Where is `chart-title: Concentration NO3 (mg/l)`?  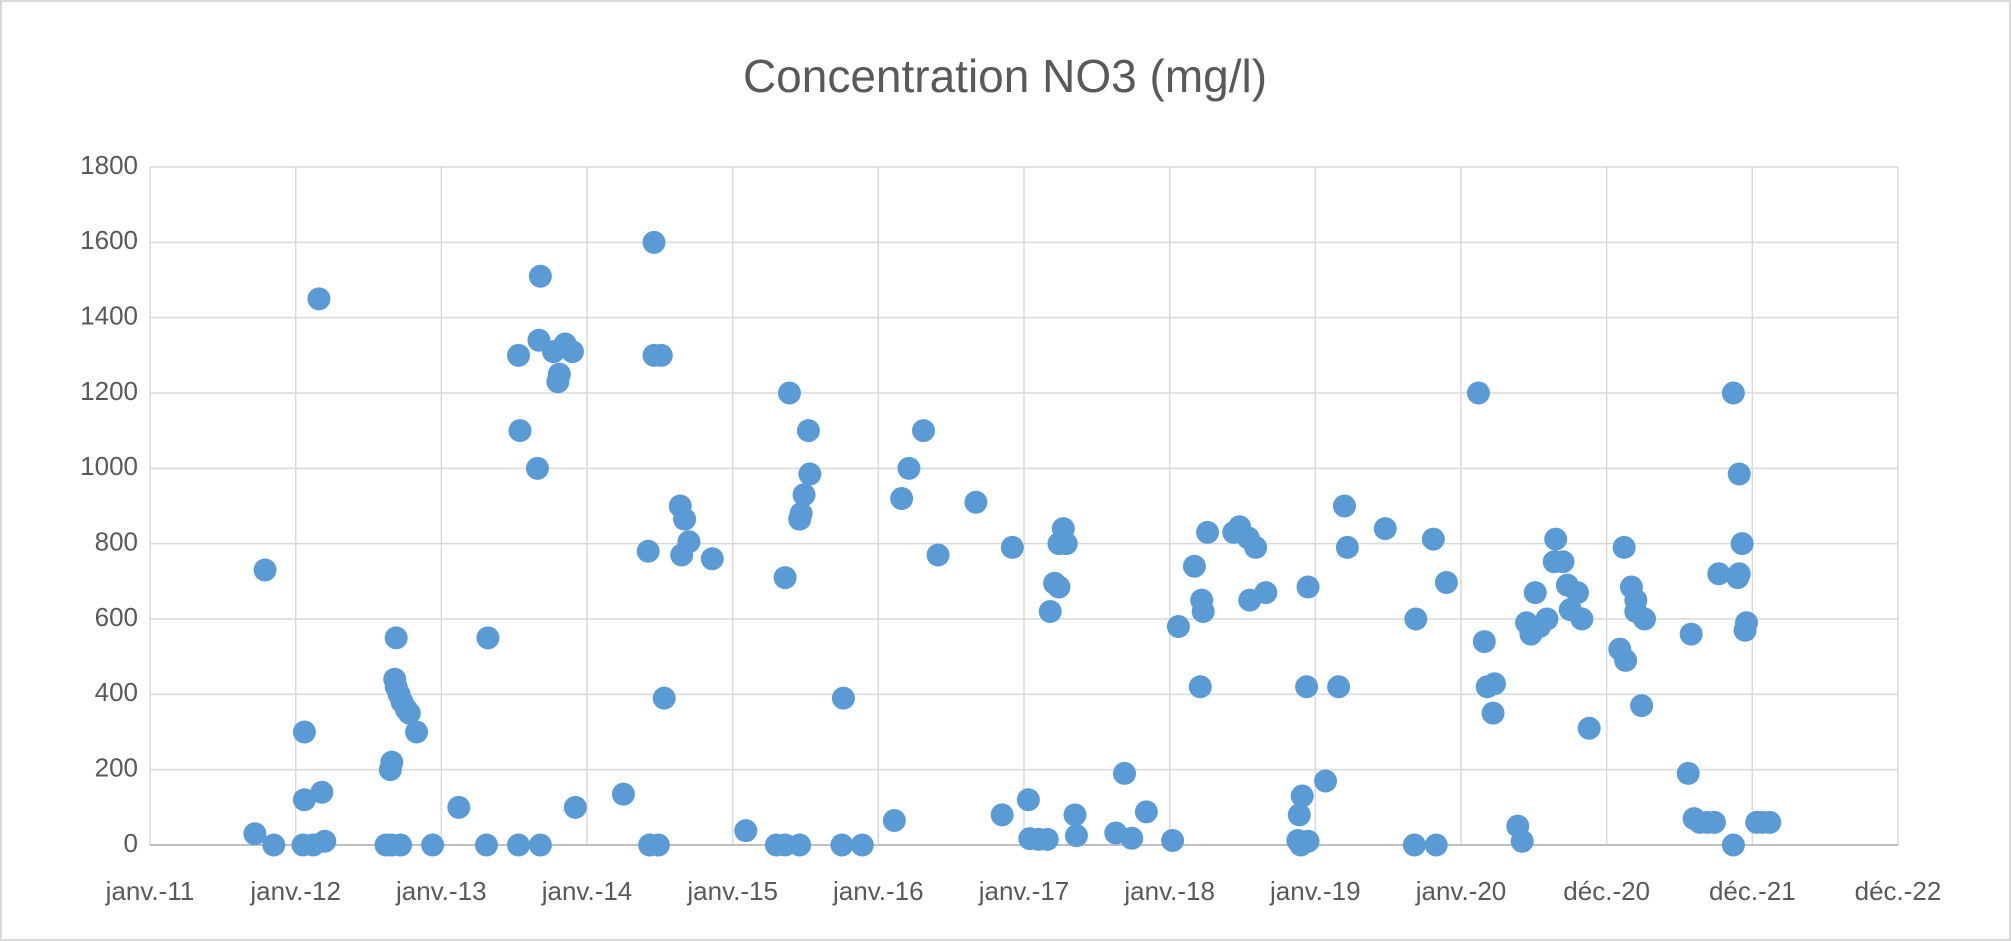
chart-title: Concentration NO3 (mg/l) is located at coordinates (1005, 76).